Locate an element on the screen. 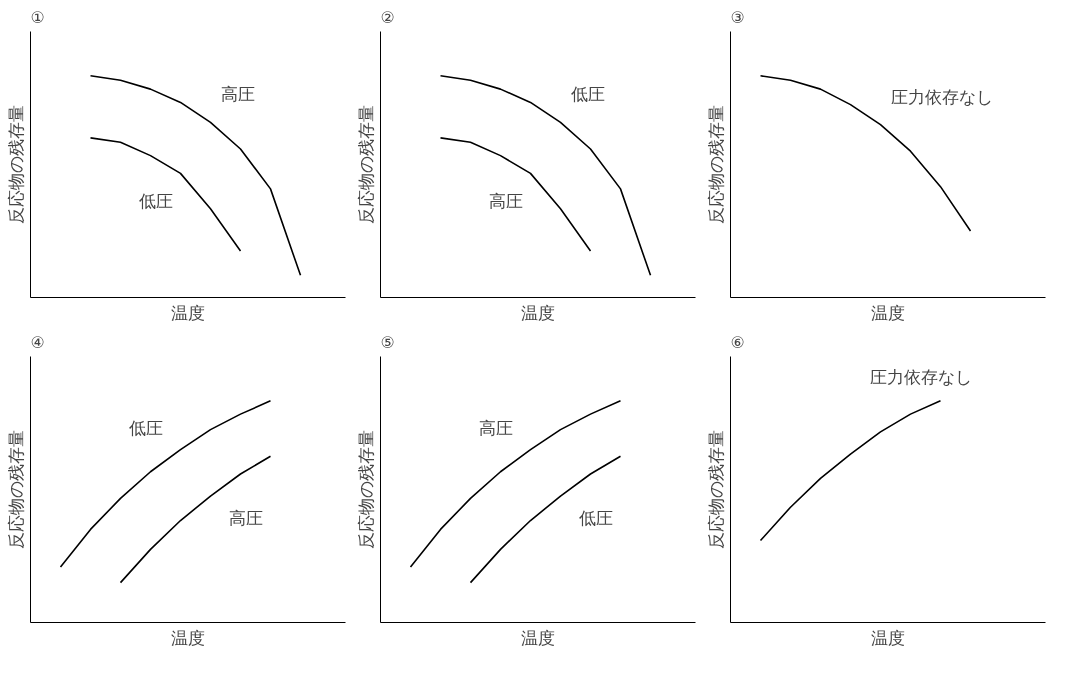 Image resolution: width=1086 pixels, height=684 pixels. chart-title: ④ is located at coordinates (37, 342).